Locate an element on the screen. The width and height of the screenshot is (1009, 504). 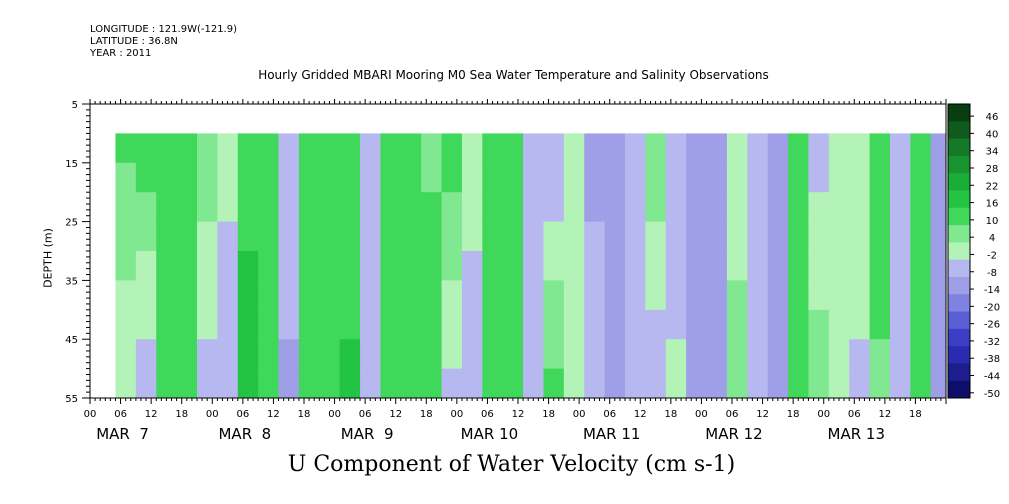
x-hour-label: 06 is located at coordinates (609, 414).